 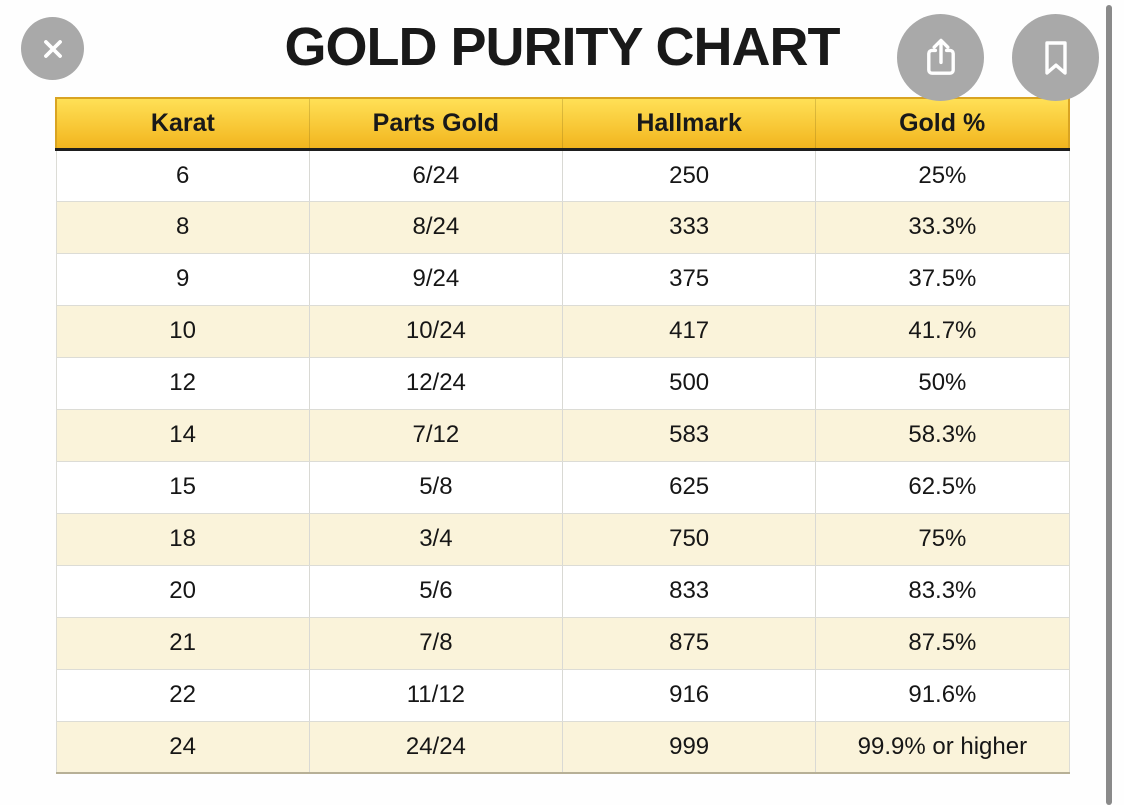 I want to click on table-cell: 25%, so click(x=942, y=175).